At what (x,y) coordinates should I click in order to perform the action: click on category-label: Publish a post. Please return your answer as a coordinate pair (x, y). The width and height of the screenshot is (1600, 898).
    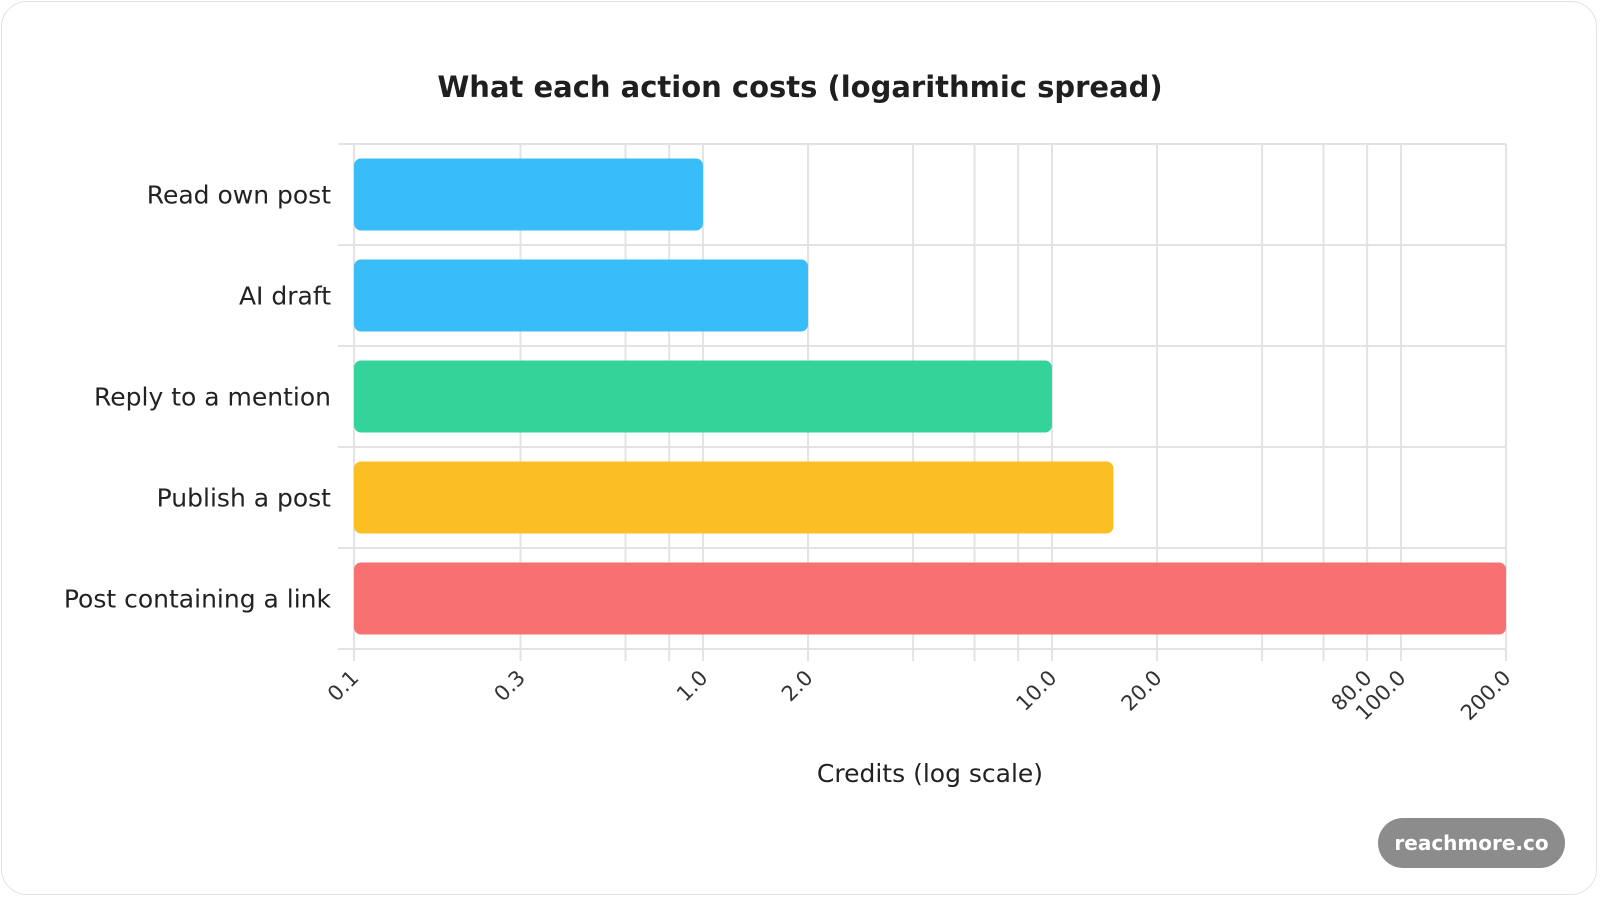
    Looking at the image, I should click on (244, 498).